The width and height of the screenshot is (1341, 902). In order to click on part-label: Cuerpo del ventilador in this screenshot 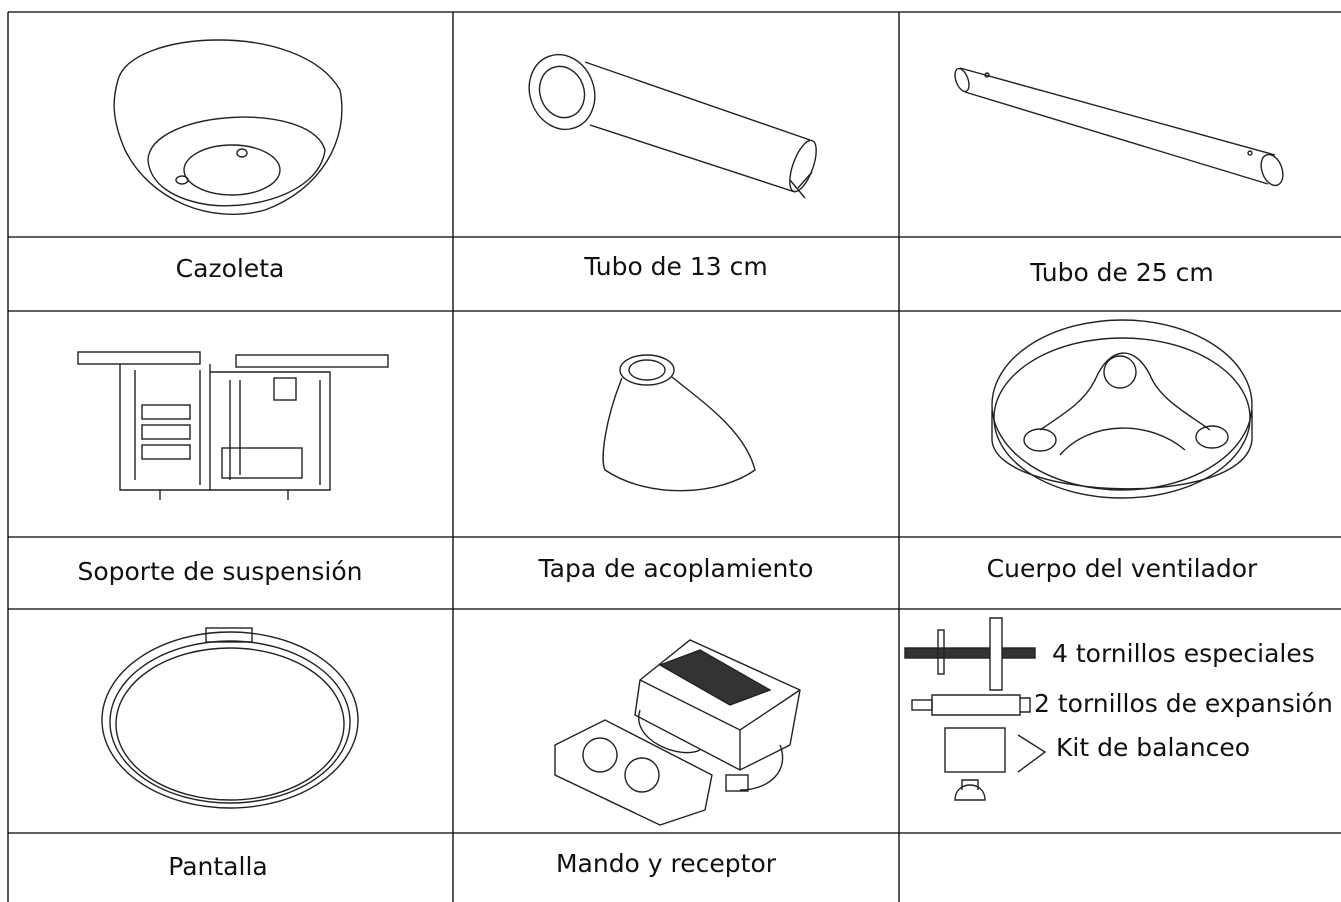, I will do `click(1122, 568)`.